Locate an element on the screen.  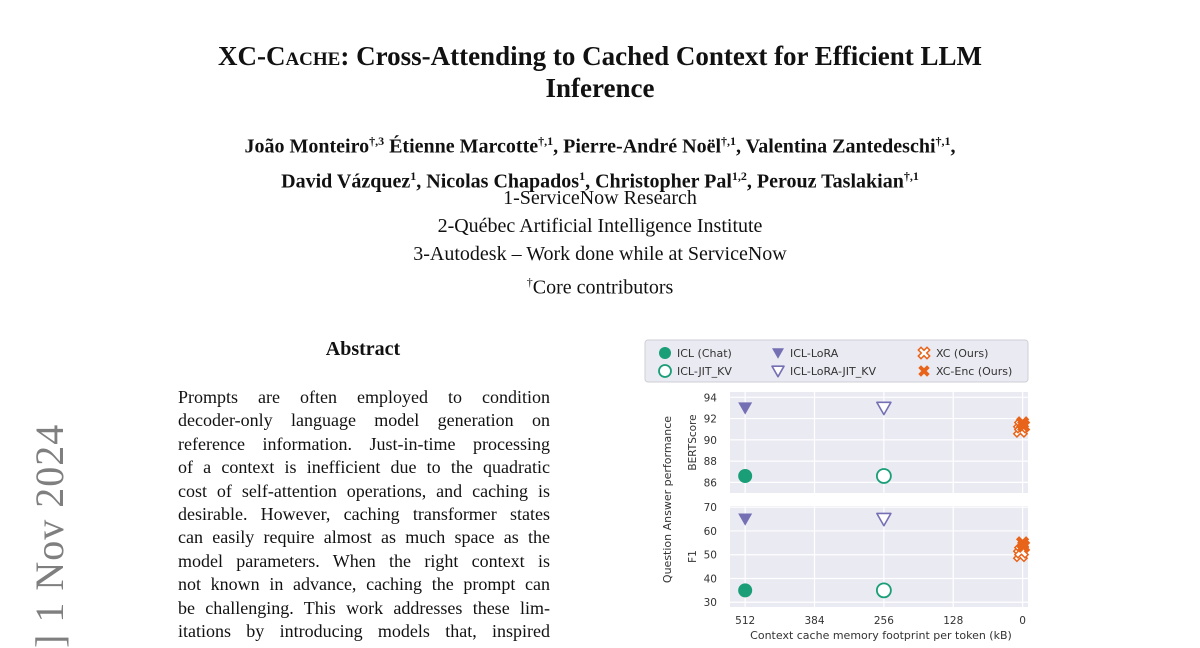
legend-box is located at coordinates (836, 361).